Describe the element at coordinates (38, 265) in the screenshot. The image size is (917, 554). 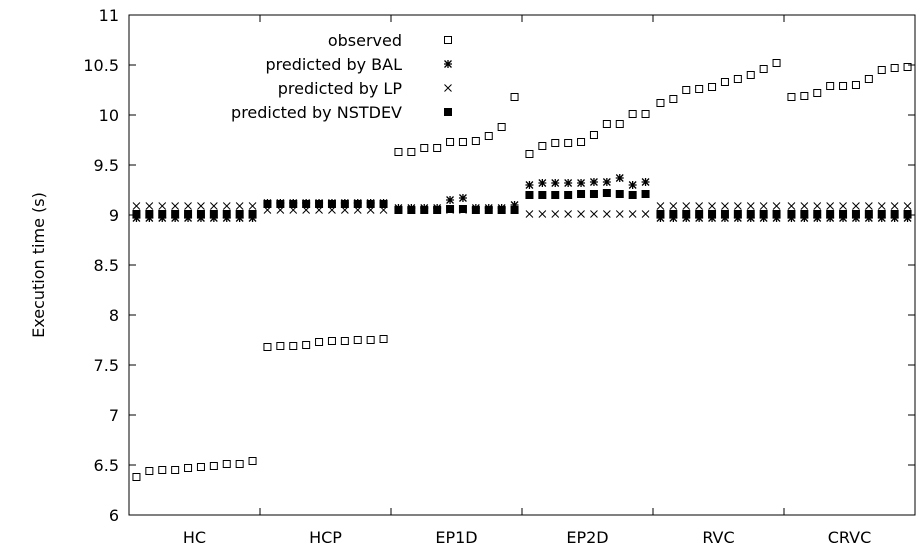
I see `y-axis-label: Execution time (s)` at that location.